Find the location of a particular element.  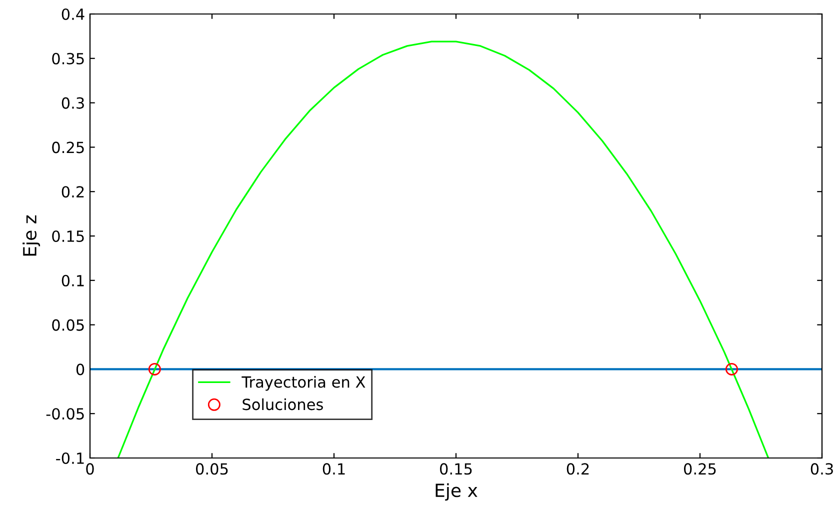

x-axis-title: Eje x is located at coordinates (457, 492).